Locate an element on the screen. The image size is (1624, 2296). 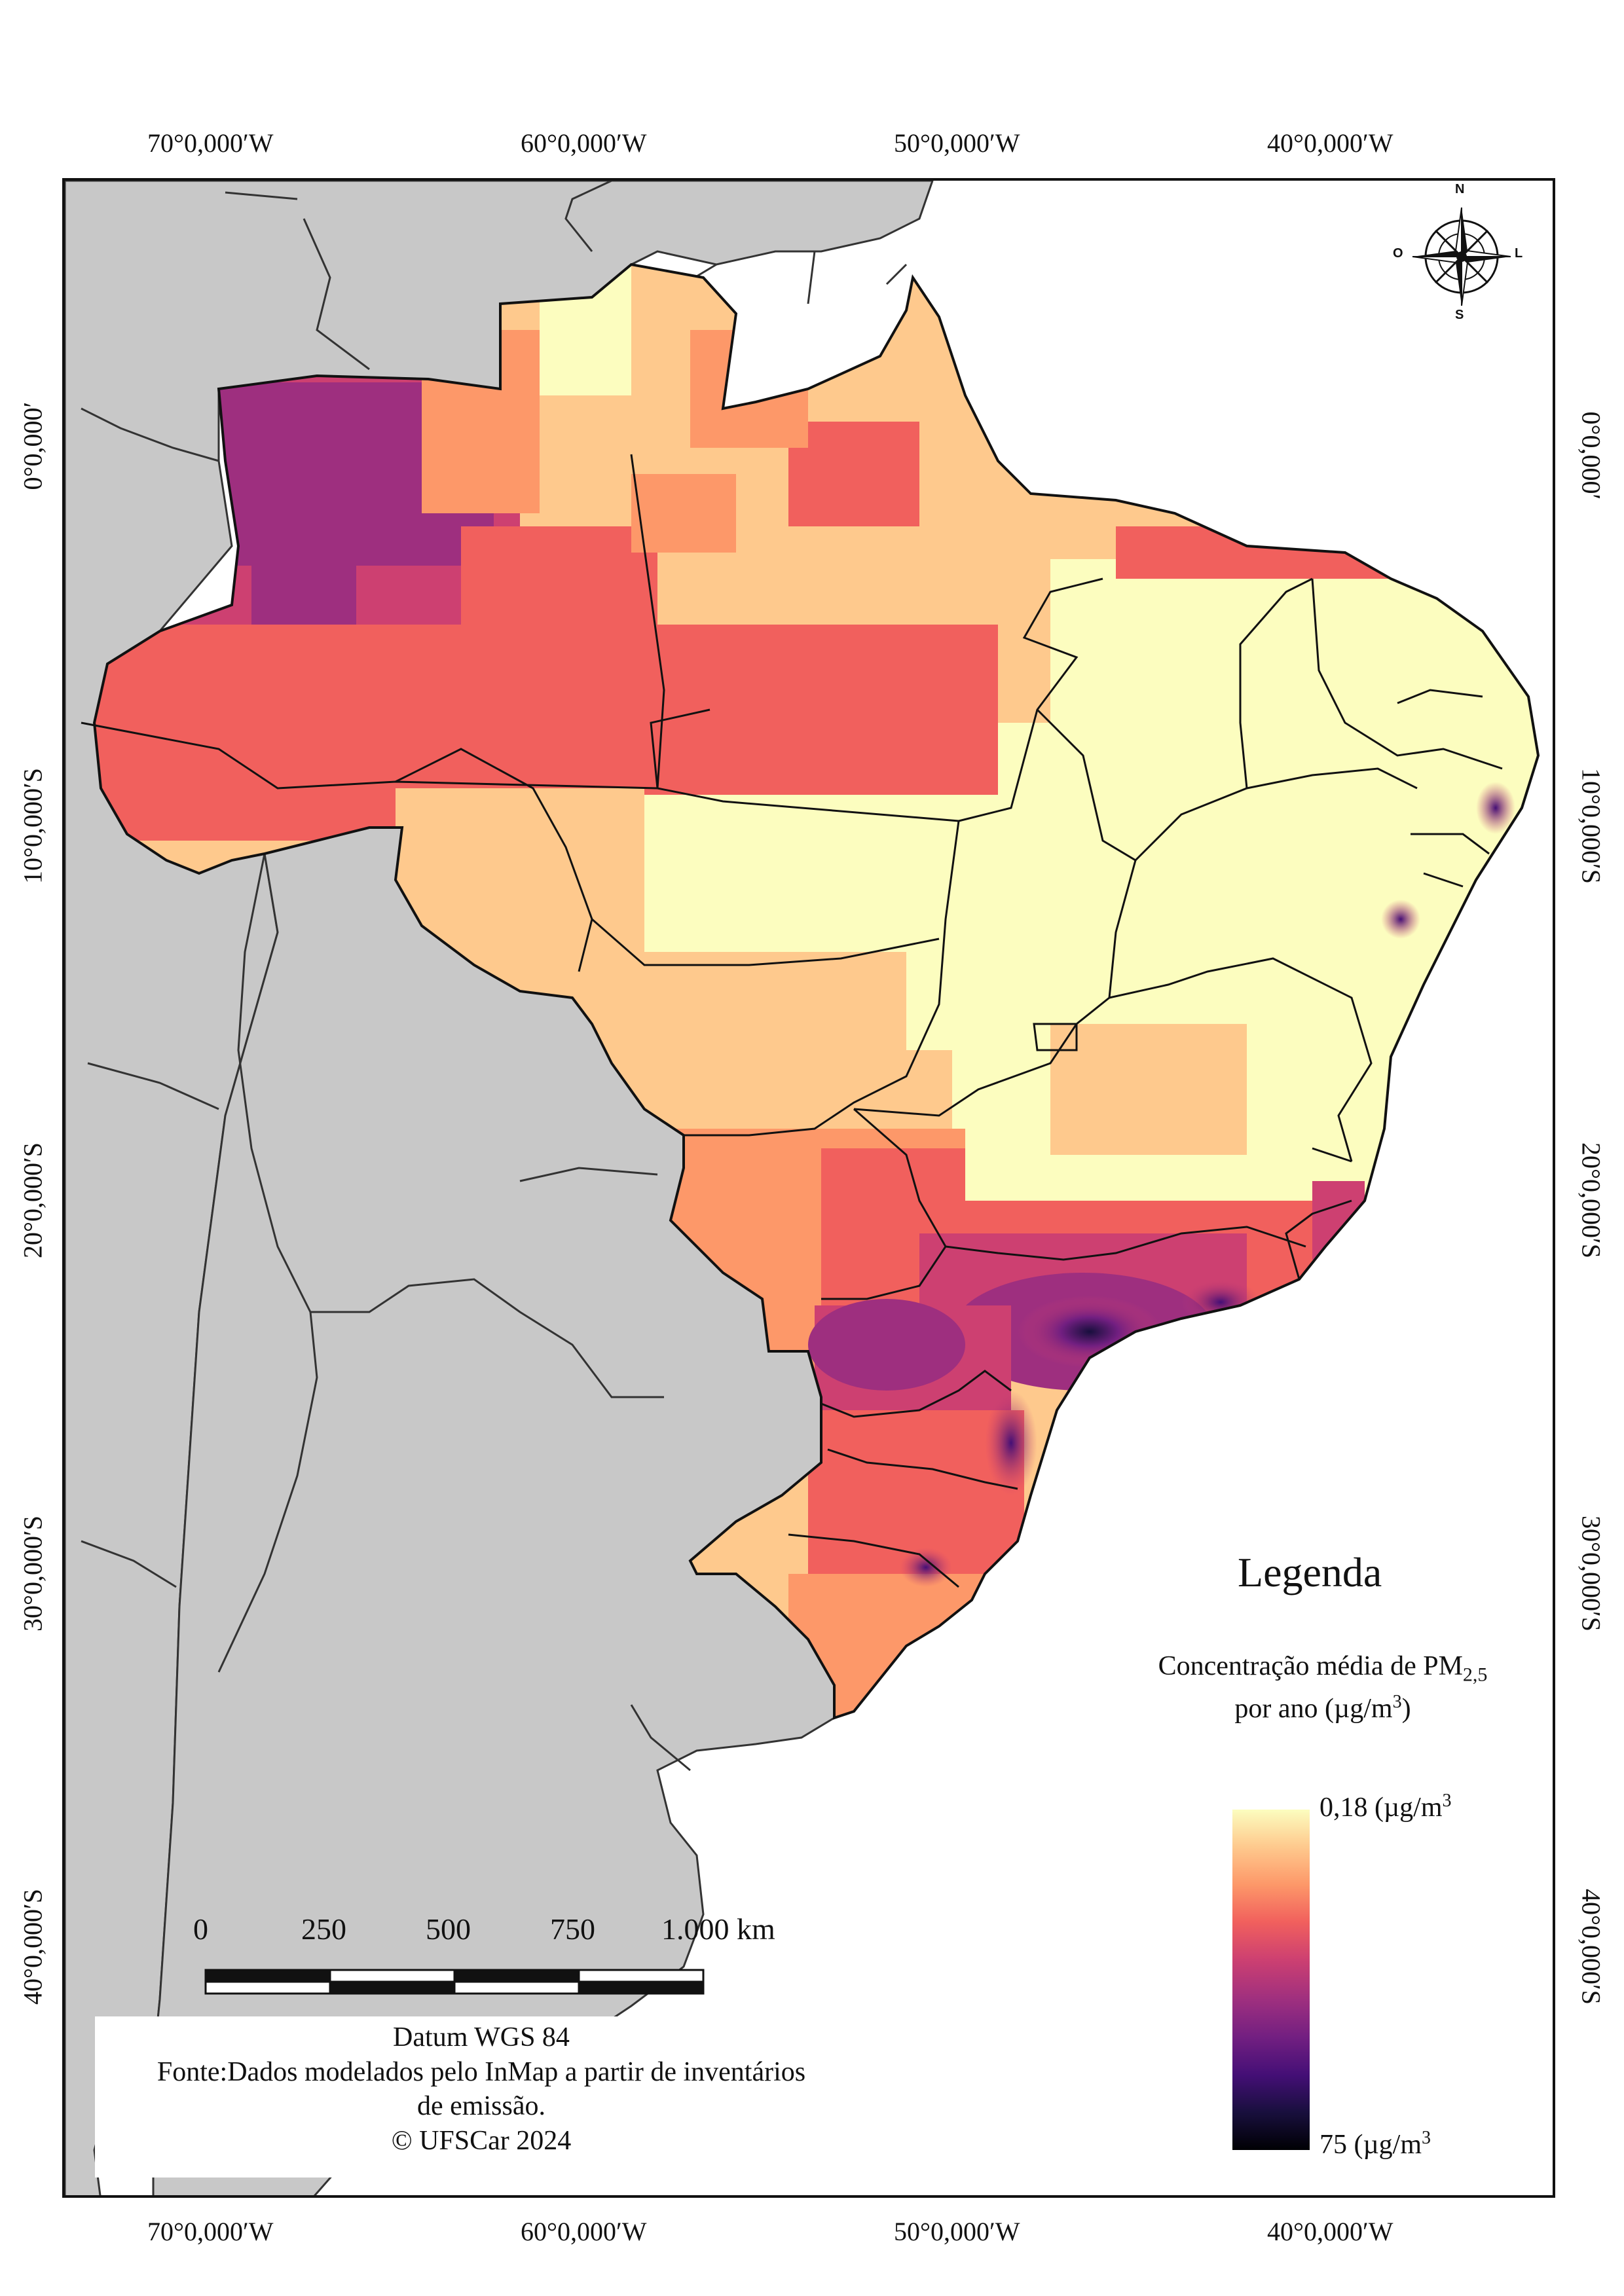
legend-subtitle-sup: 3 is located at coordinates (1397, 1701).